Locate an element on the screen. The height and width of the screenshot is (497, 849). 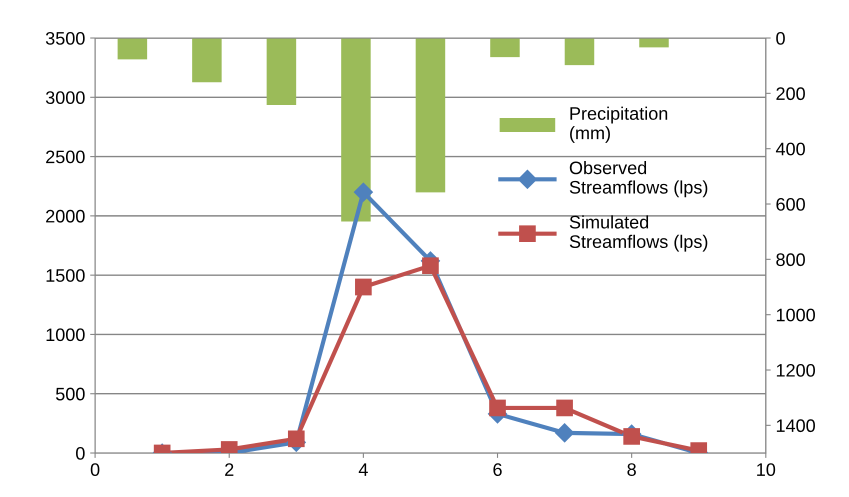
x-tick-label: 10 is located at coordinates (766, 469).